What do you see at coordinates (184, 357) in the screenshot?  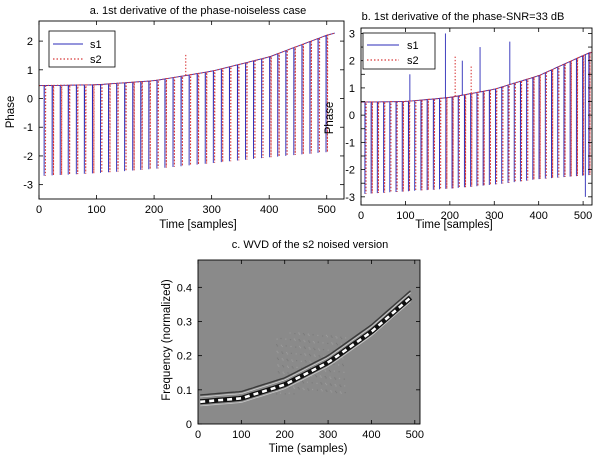 I see `chart-c-ytick-label: 0.2` at bounding box center [184, 357].